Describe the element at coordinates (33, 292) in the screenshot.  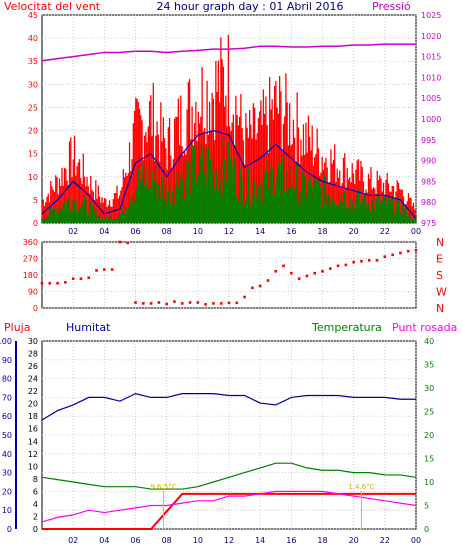
I see `direction-tick-label: 90` at that location.